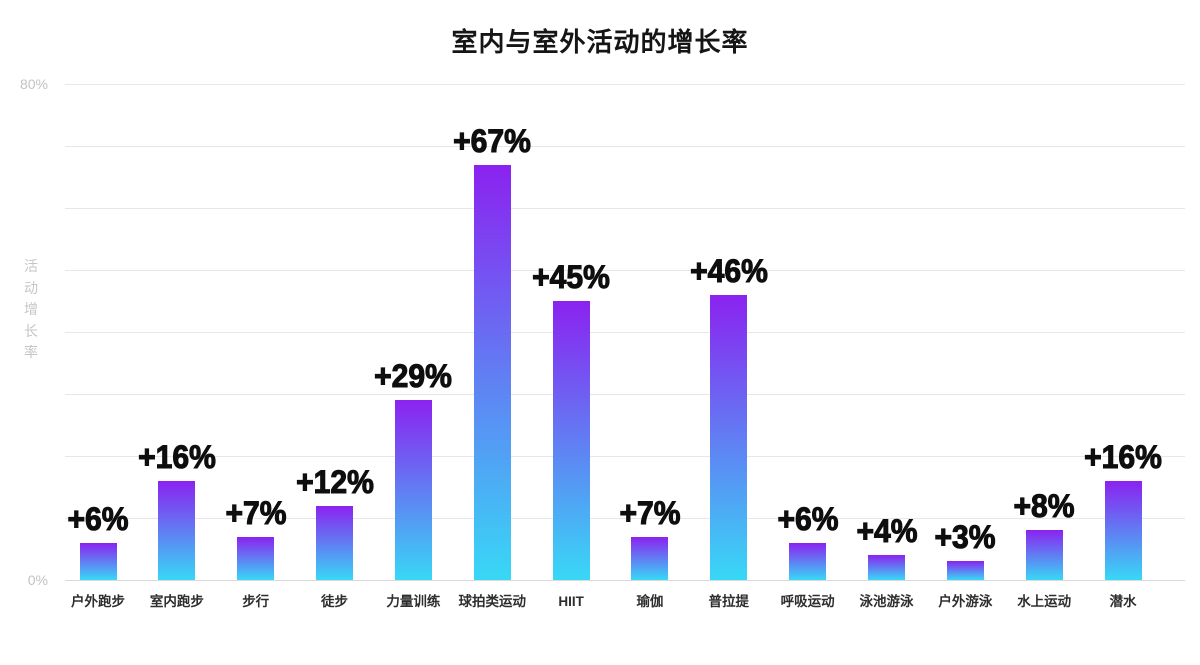  What do you see at coordinates (33, 84) in the screenshot?
I see `y-axis-tick-80: 80%` at bounding box center [33, 84].